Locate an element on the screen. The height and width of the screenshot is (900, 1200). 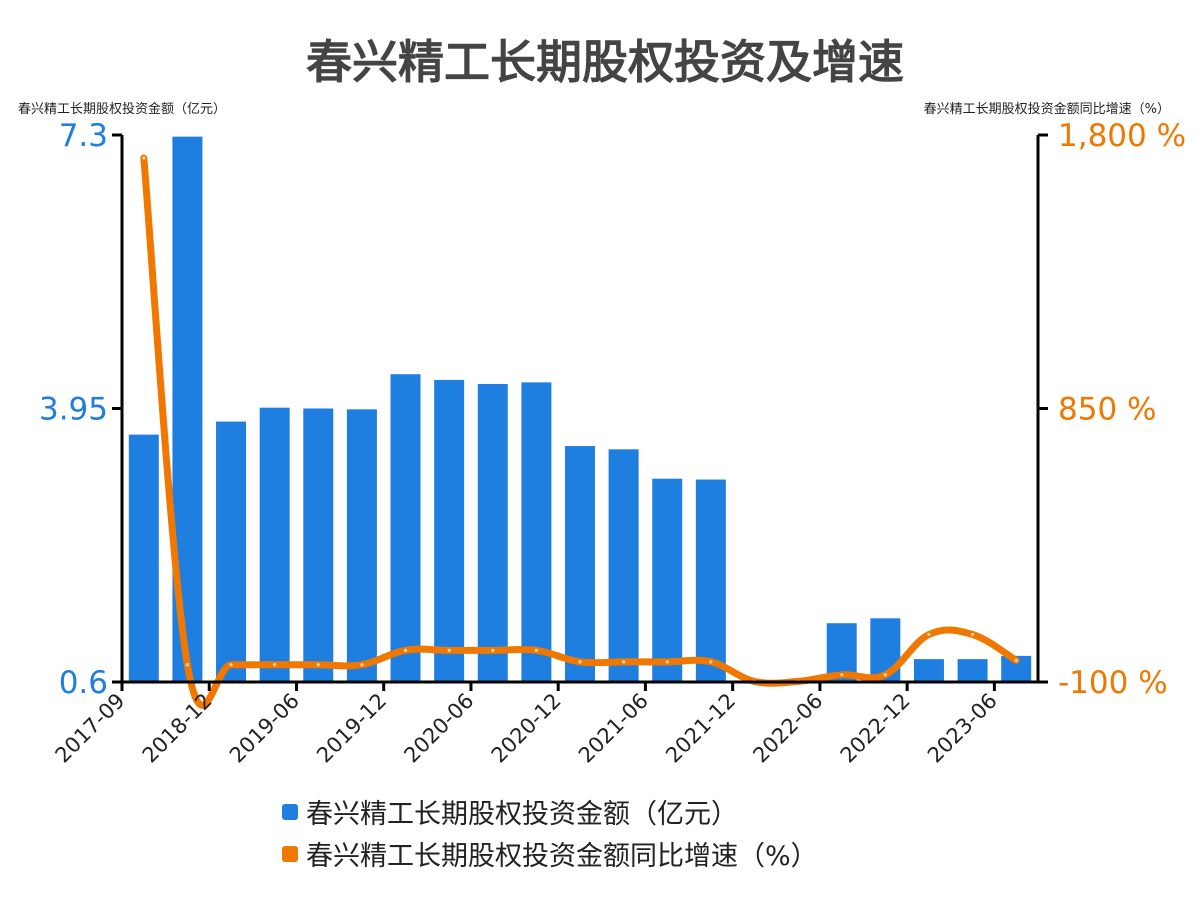
left-tick-label: 3.95 is located at coordinates (73, 410).